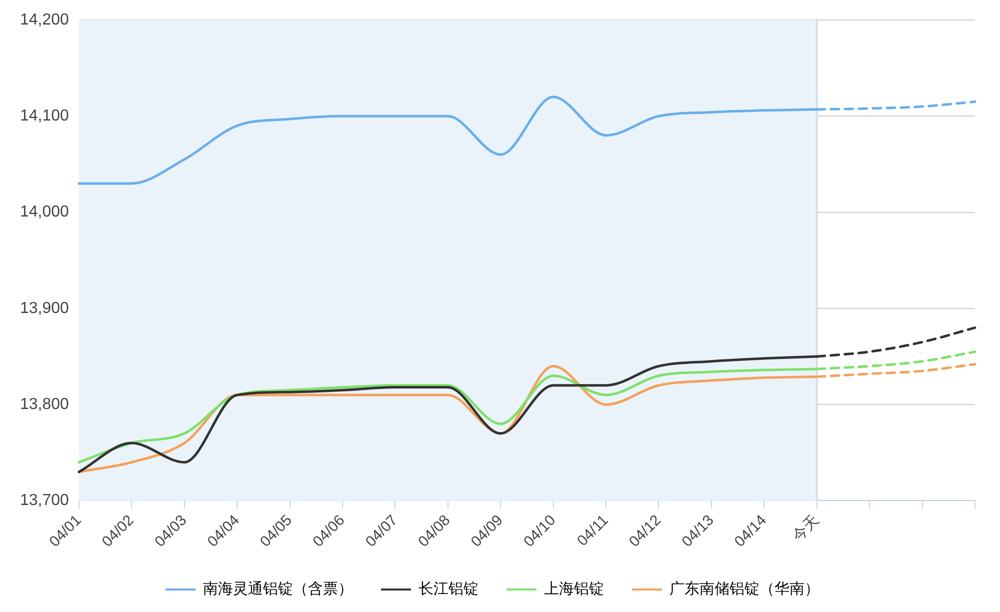 This screenshot has height=612, width=1000. What do you see at coordinates (45, 116) in the screenshot?
I see `y-tick-label: 14,100` at bounding box center [45, 116].